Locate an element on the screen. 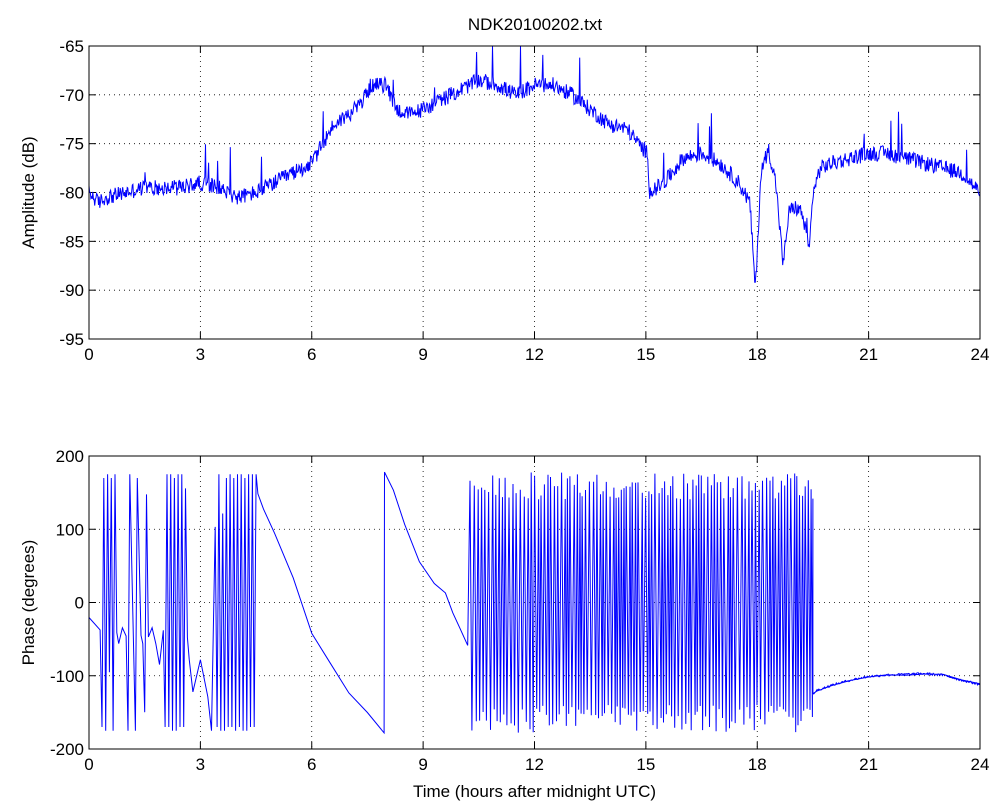 The image size is (998, 806). y-tick-label: 0 is located at coordinates (79, 603).